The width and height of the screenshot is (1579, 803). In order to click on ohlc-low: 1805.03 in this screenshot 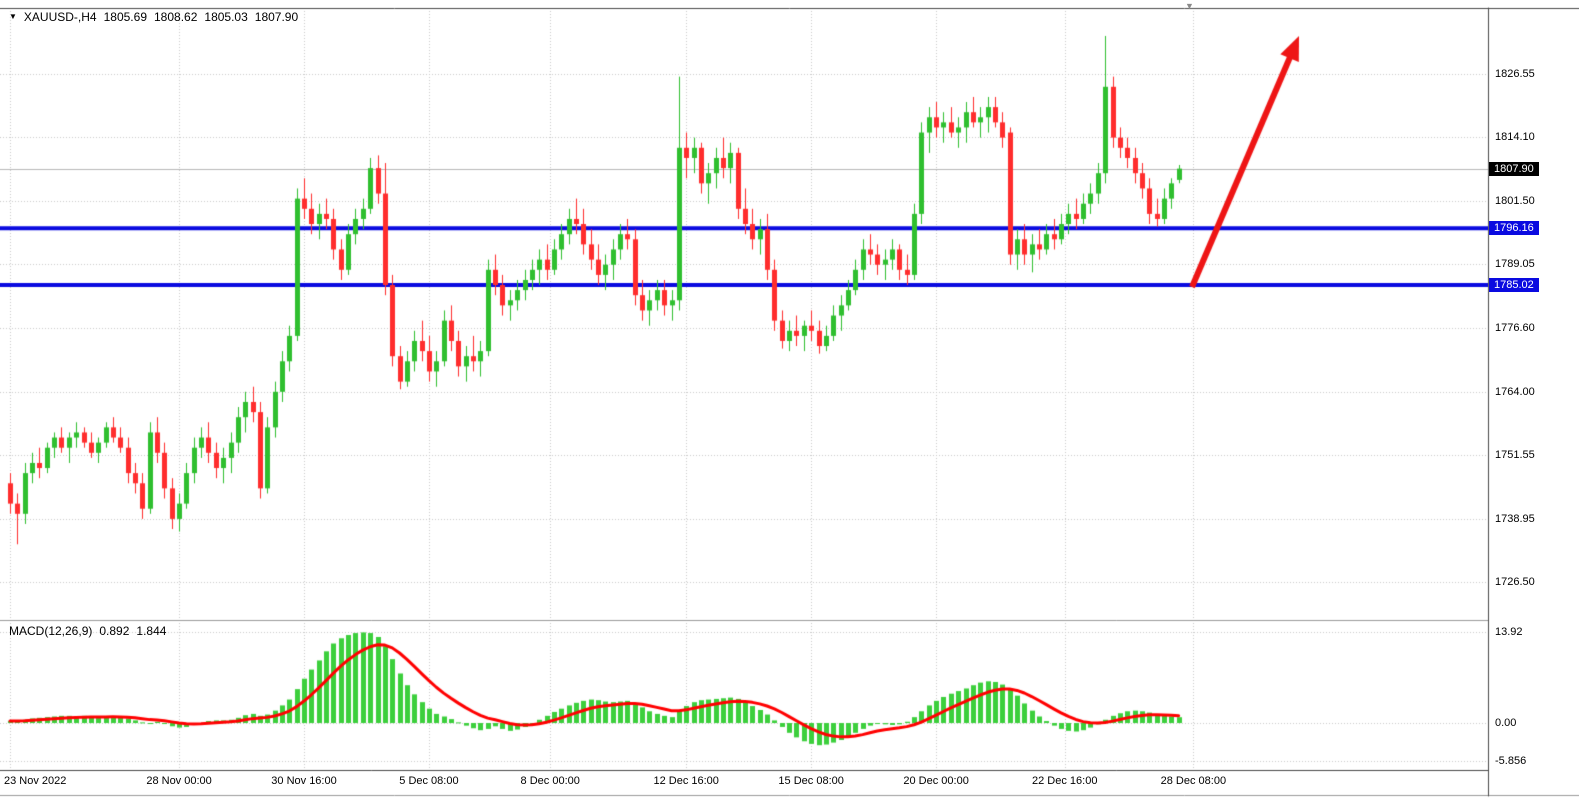, I will do `click(226, 17)`.